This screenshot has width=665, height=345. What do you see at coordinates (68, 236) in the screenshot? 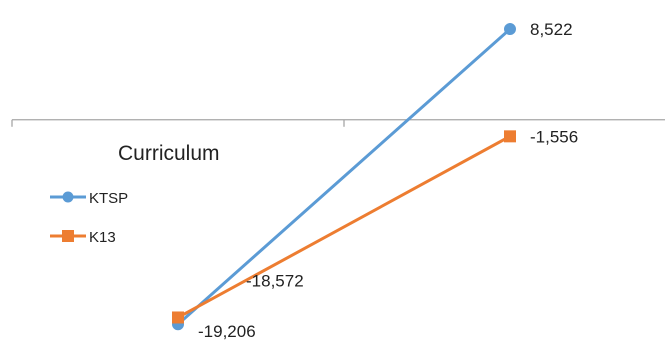
I see `legend-marker-k13` at bounding box center [68, 236].